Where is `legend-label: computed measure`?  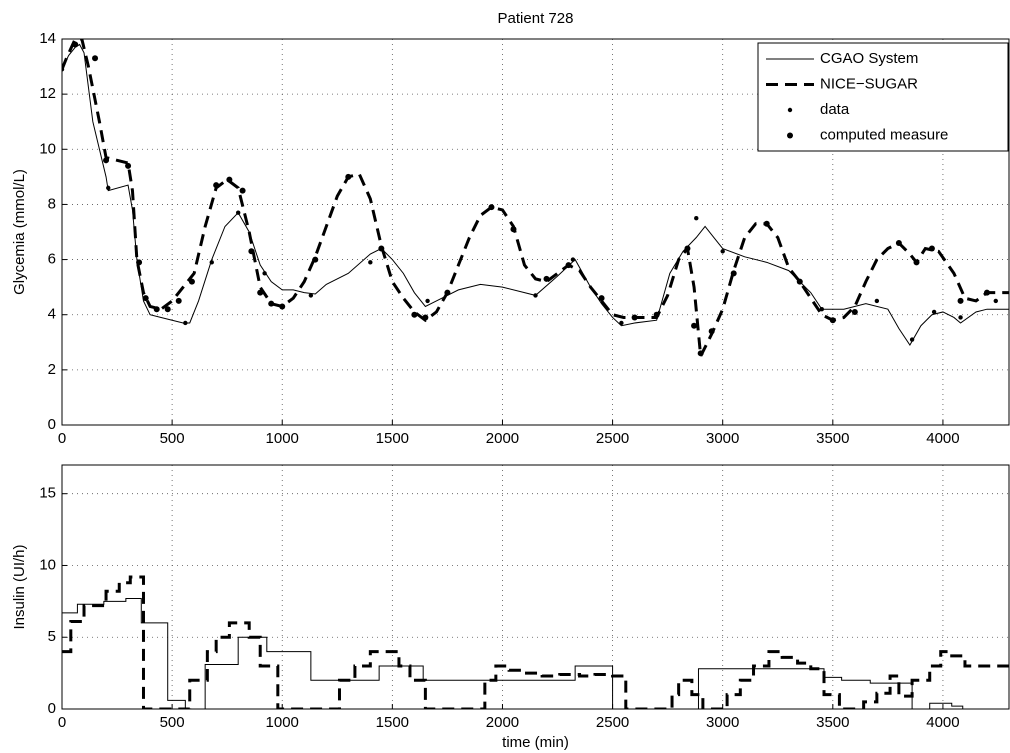 legend-label: computed measure is located at coordinates (884, 134).